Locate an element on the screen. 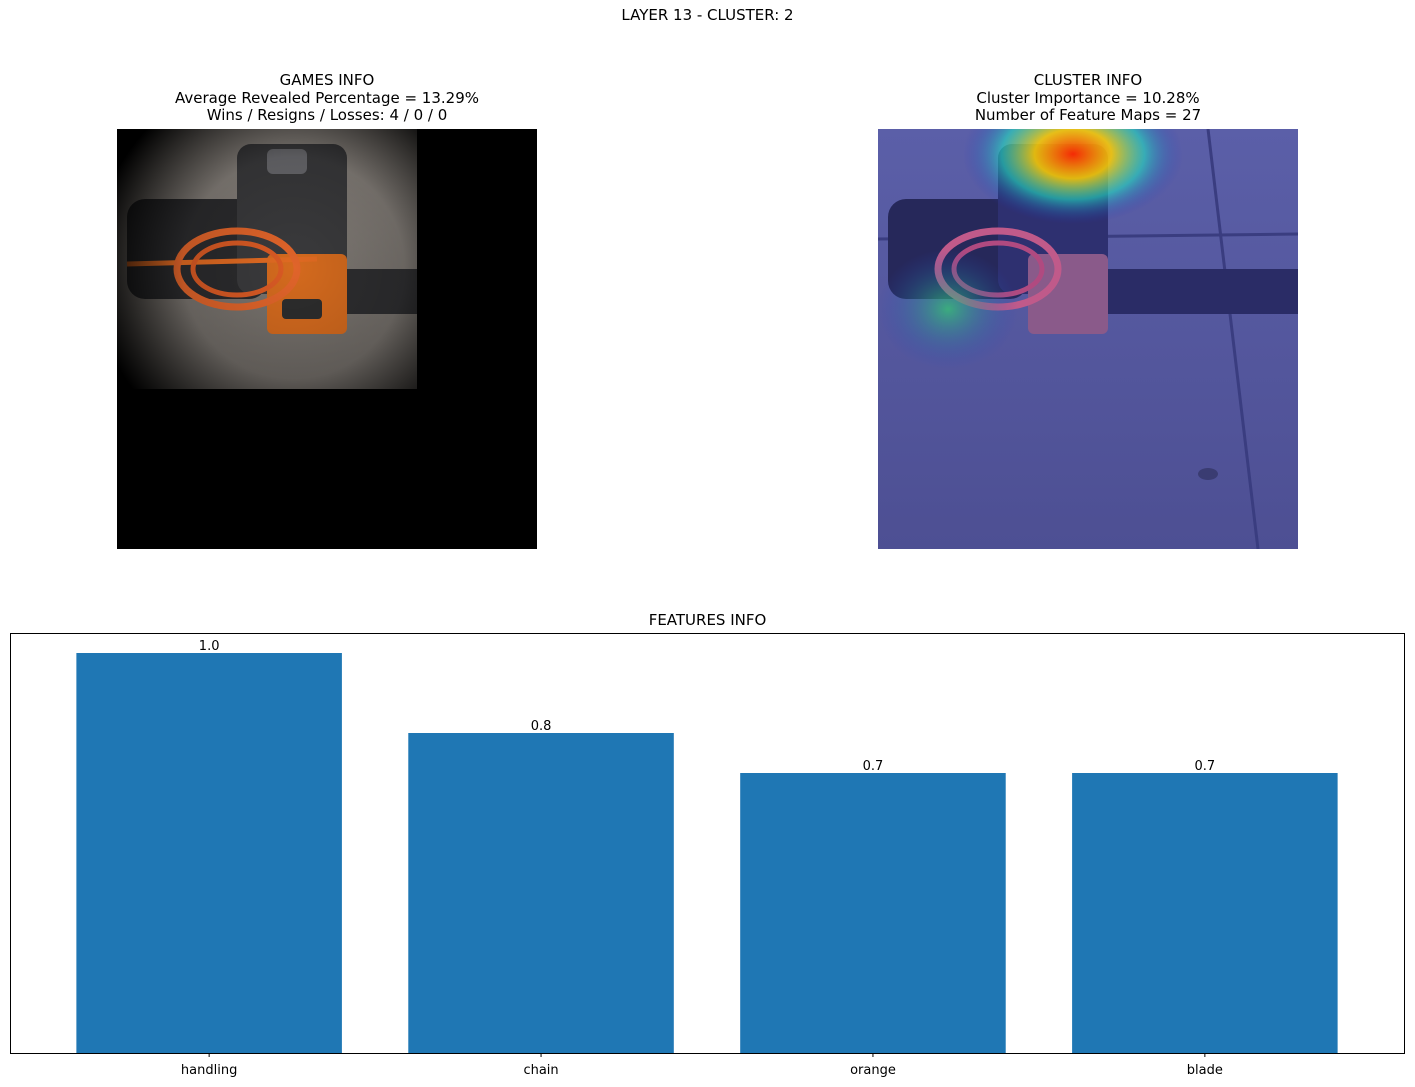 The width and height of the screenshot is (1415, 1087). bar-value-label: 0.8 is located at coordinates (541, 726).